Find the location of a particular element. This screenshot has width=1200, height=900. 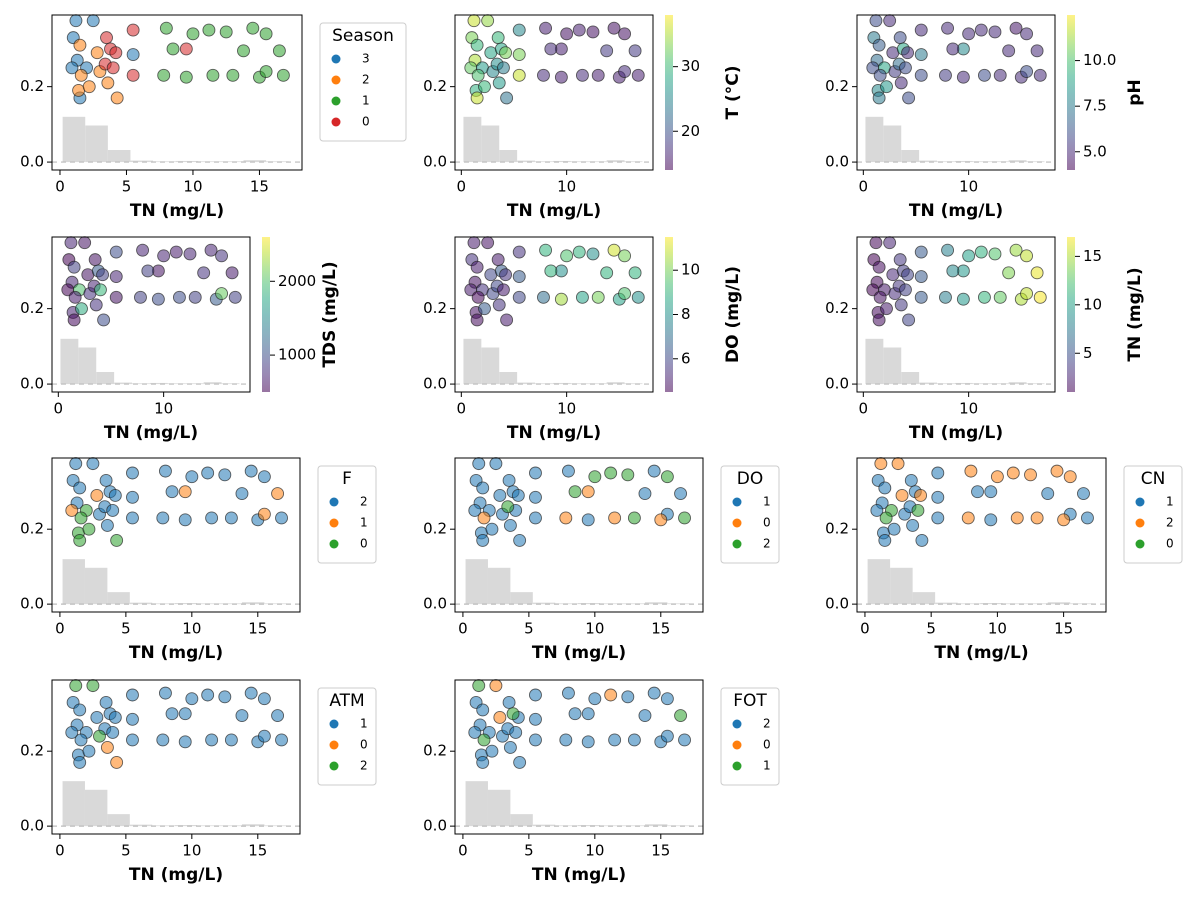

colorbar-label: pH is located at coordinates (1135, 92).